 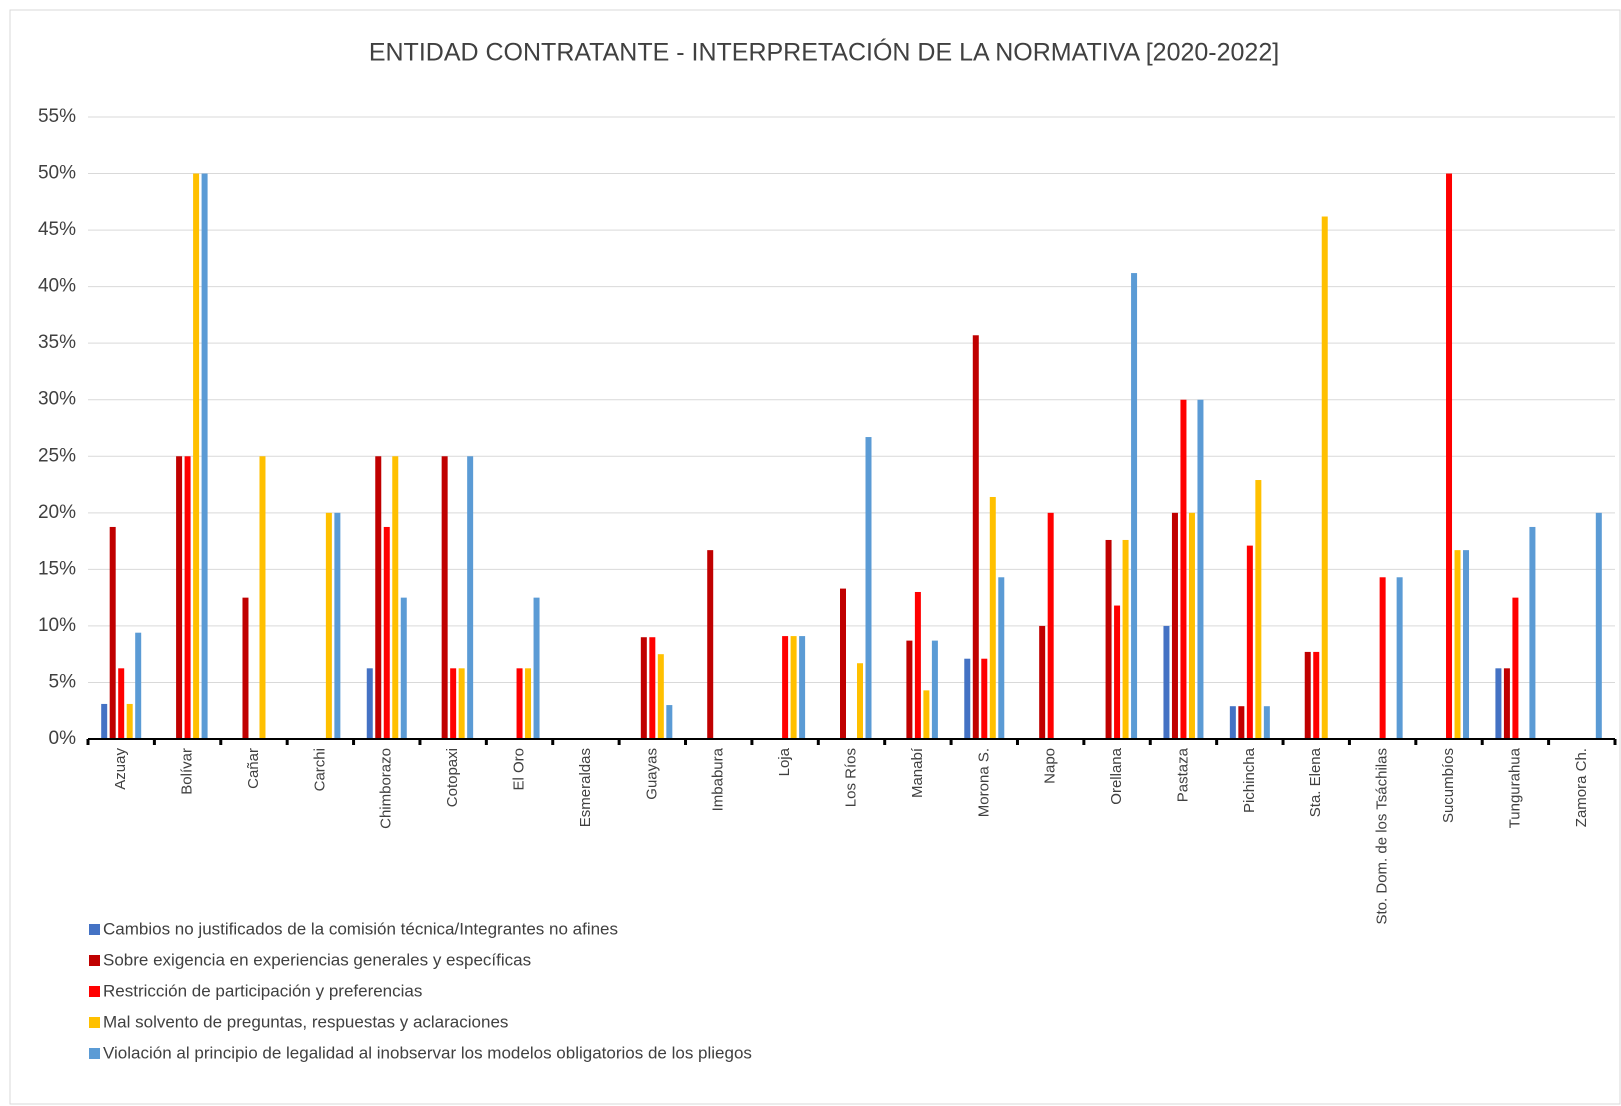 I want to click on y-tick-label: 45%, so click(x=57, y=229).